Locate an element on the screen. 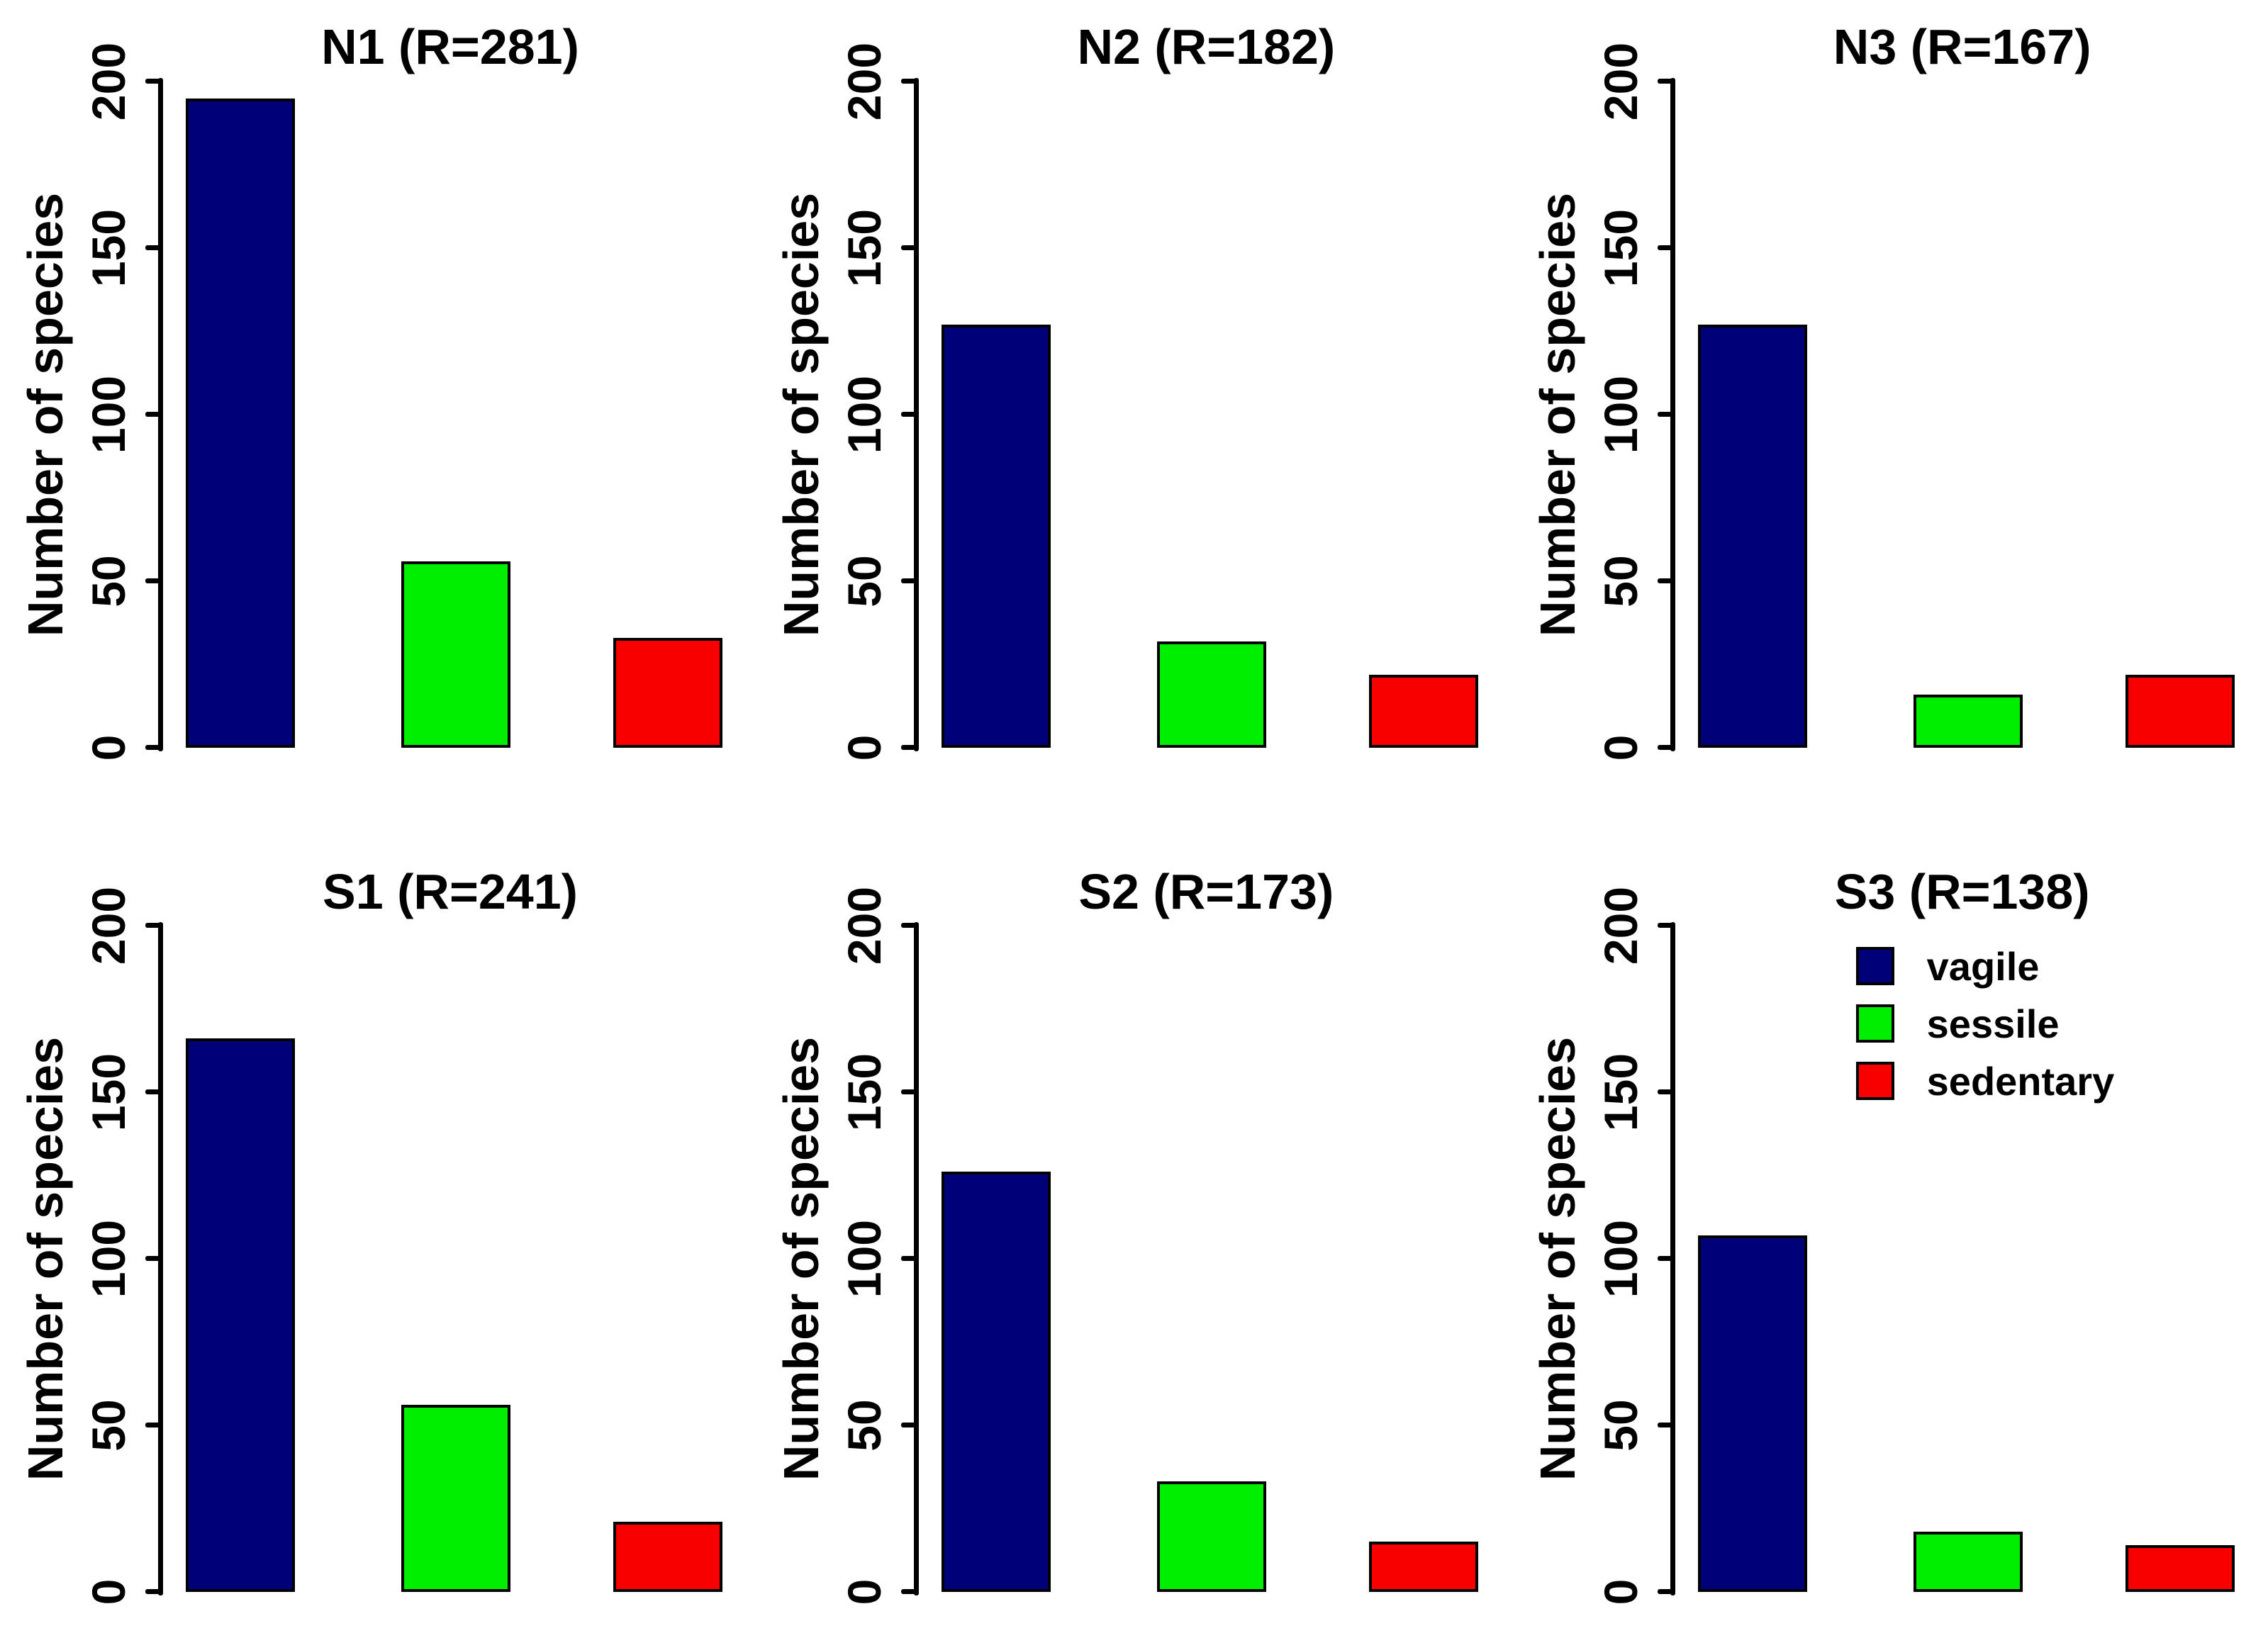 The height and width of the screenshot is (1638, 2268). panel-title: S3 (R=138) is located at coordinates (1962, 891).